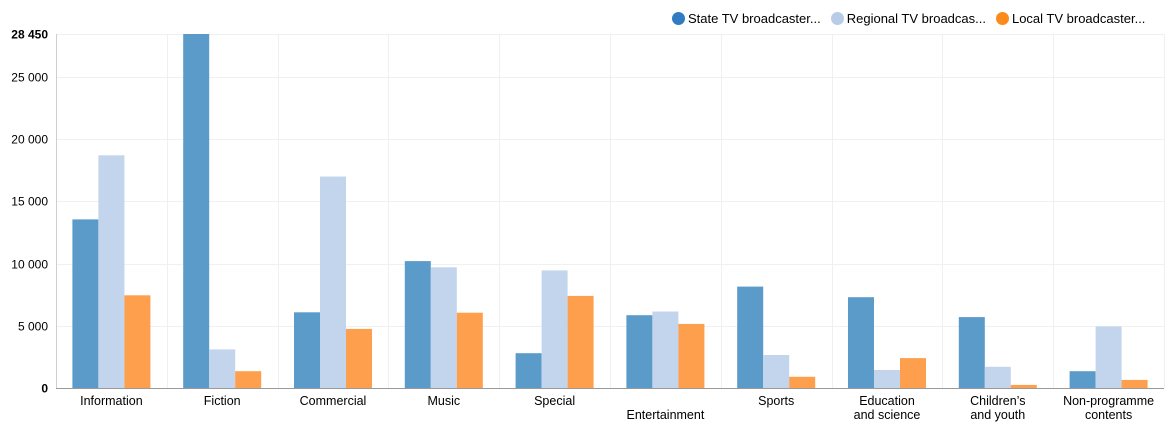 The image size is (1167, 440). I want to click on x-tick-label: Commercial, so click(333, 401).